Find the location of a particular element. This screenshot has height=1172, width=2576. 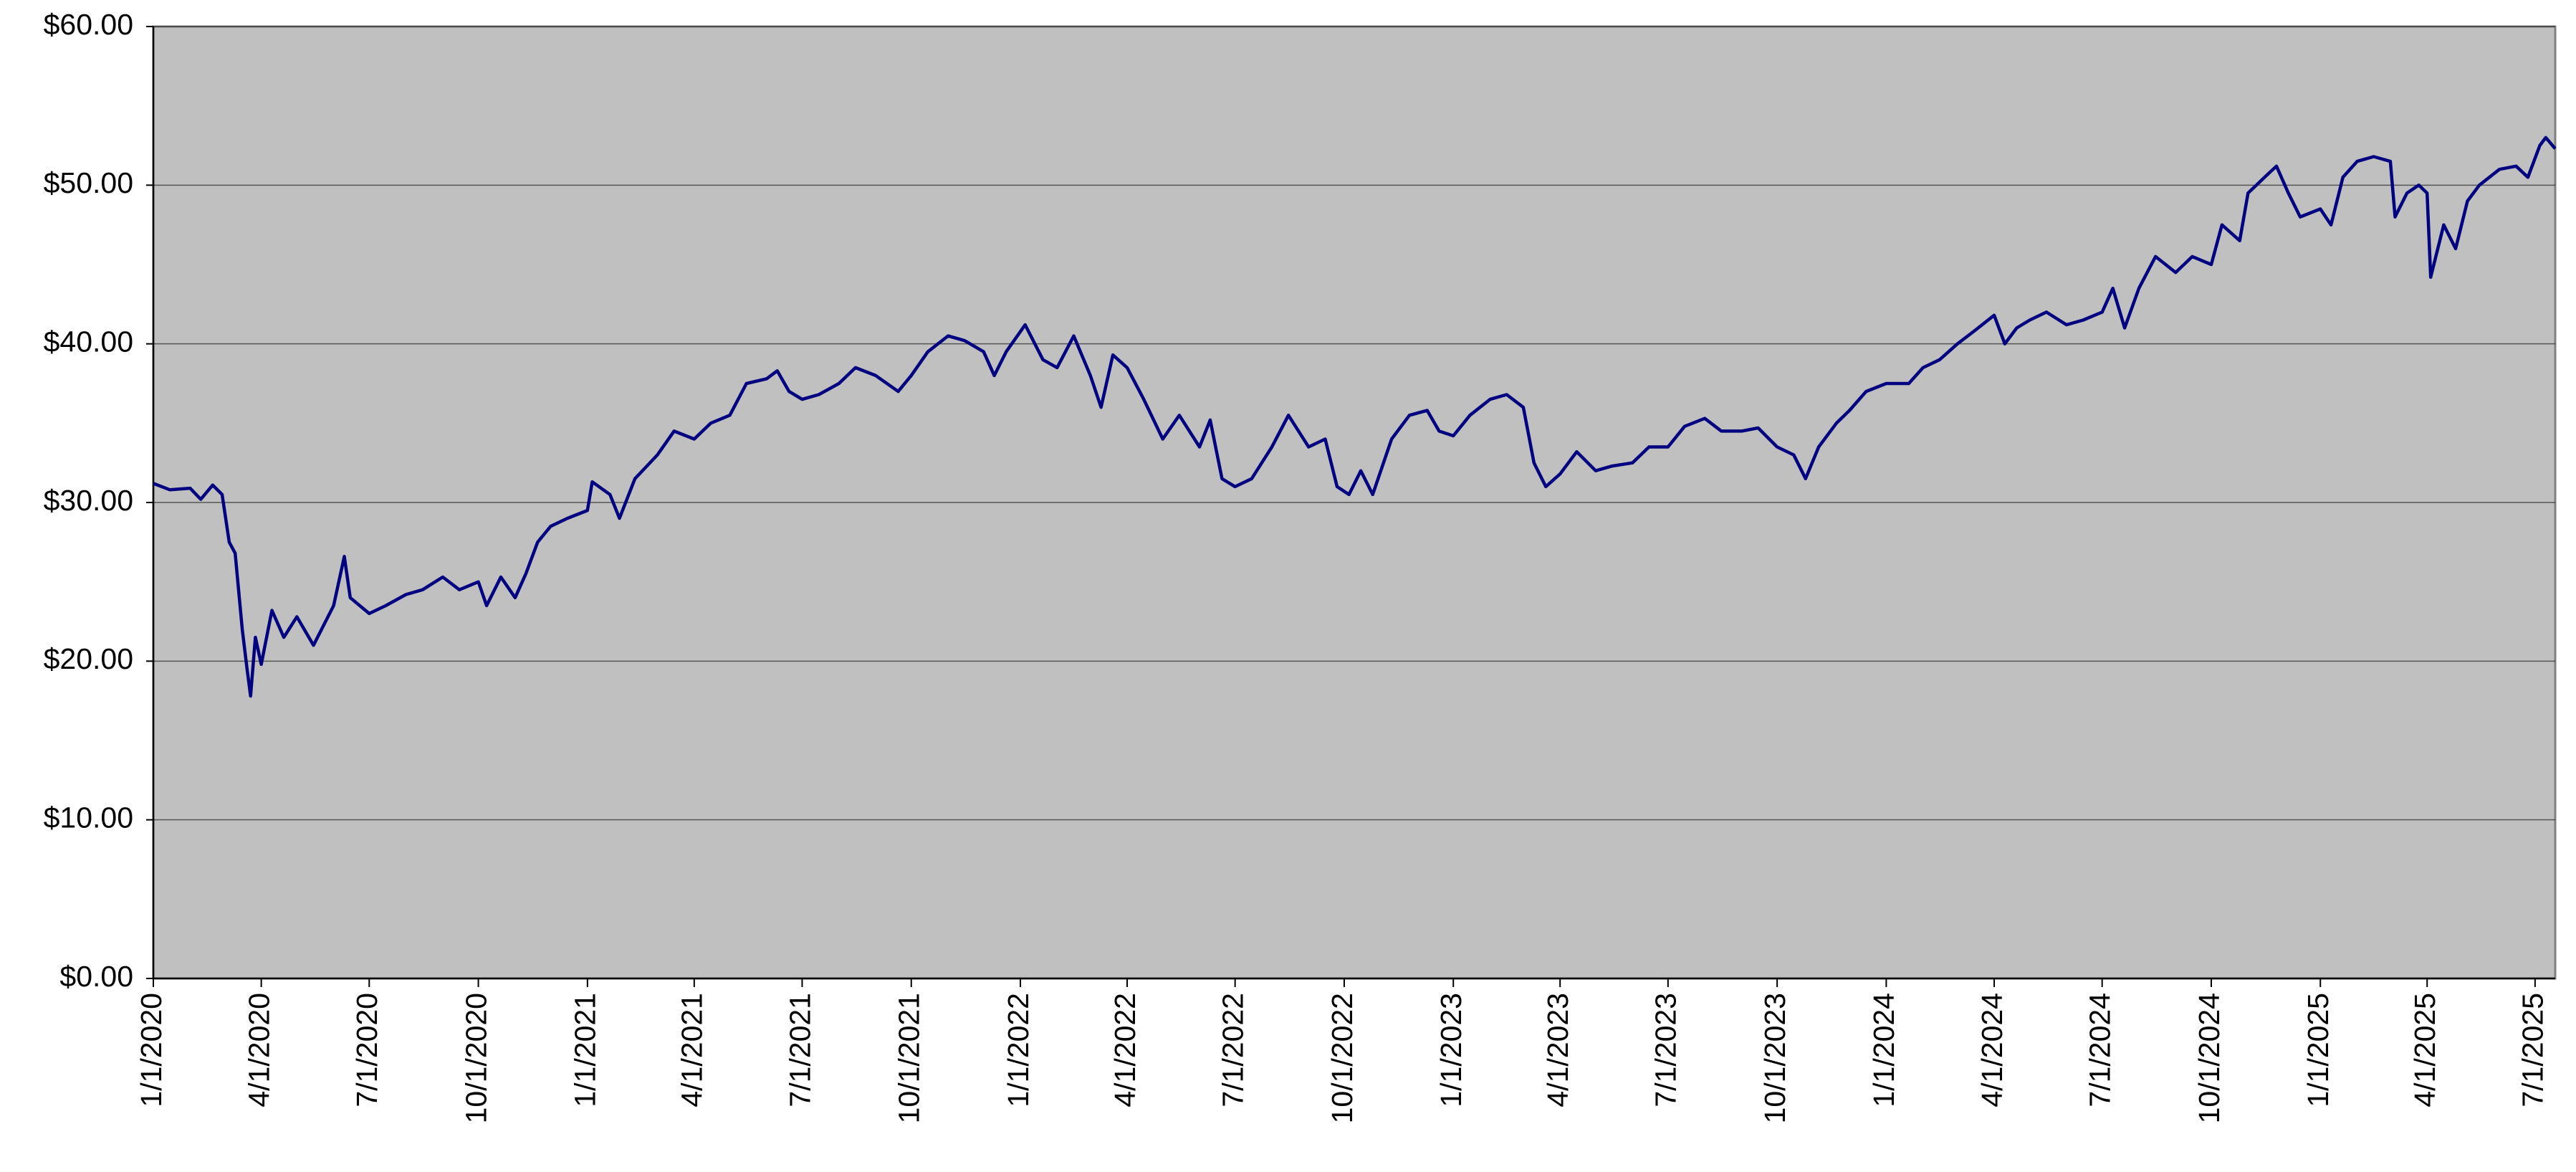

x-tick-label: 4/1/2020 is located at coordinates (258, 1050).